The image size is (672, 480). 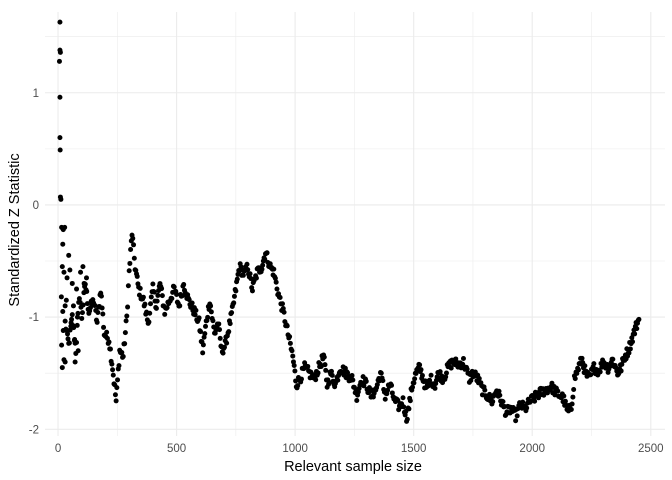 What do you see at coordinates (34, 318) in the screenshot?
I see `y-tick-label: -1` at bounding box center [34, 318].